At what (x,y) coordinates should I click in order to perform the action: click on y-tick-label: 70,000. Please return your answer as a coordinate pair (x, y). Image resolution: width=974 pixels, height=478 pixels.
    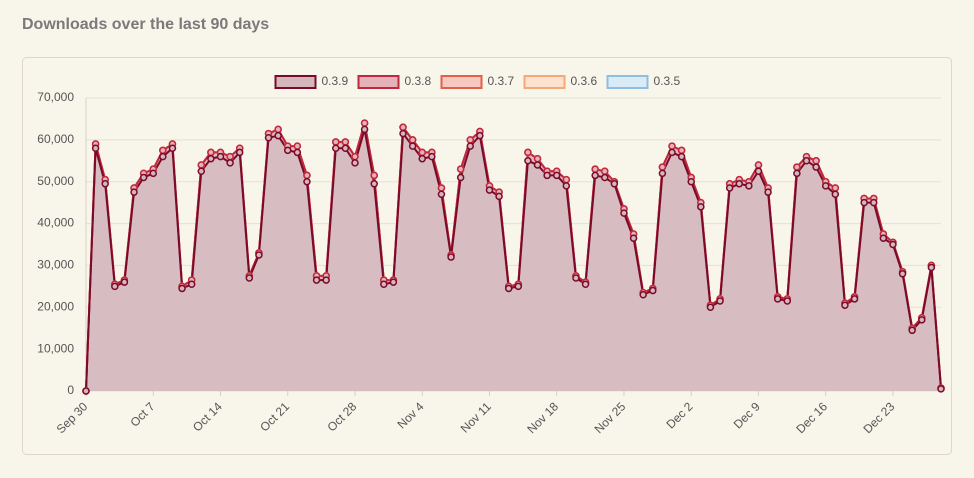
    Looking at the image, I should click on (55, 97).